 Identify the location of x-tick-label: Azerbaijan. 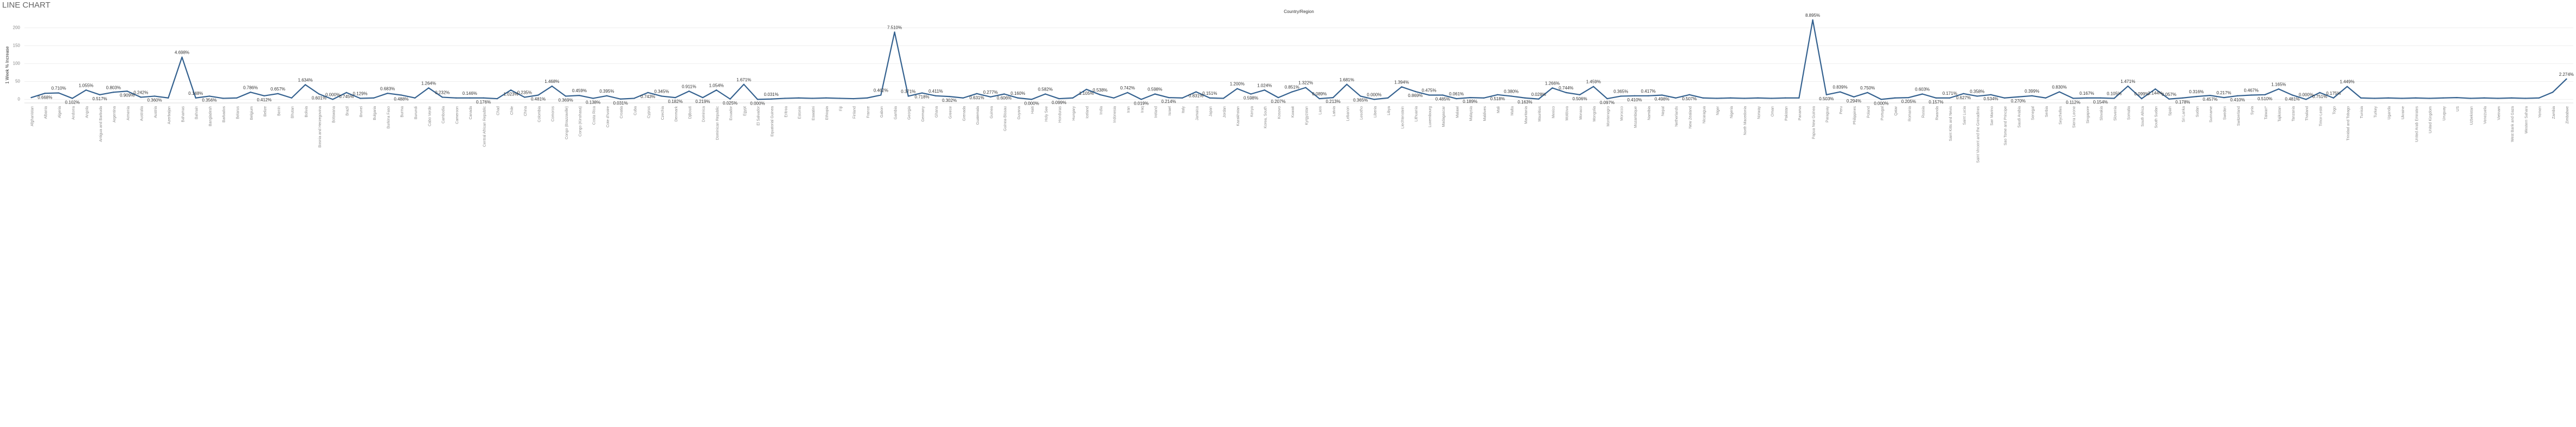
(170, 115).